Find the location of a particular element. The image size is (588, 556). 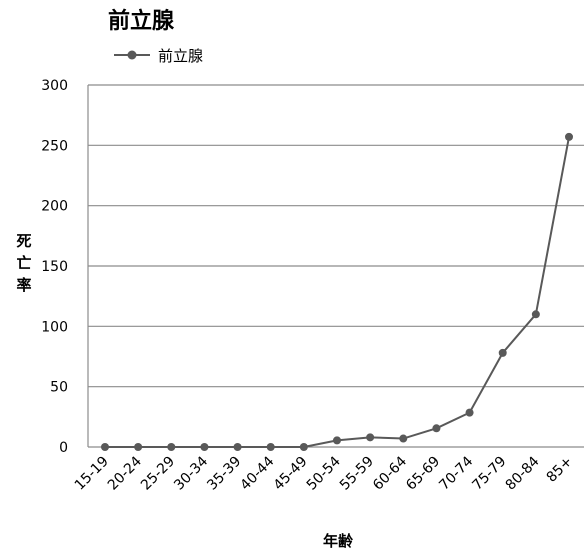

x-tick-label: 60-64 is located at coordinates (390, 473).